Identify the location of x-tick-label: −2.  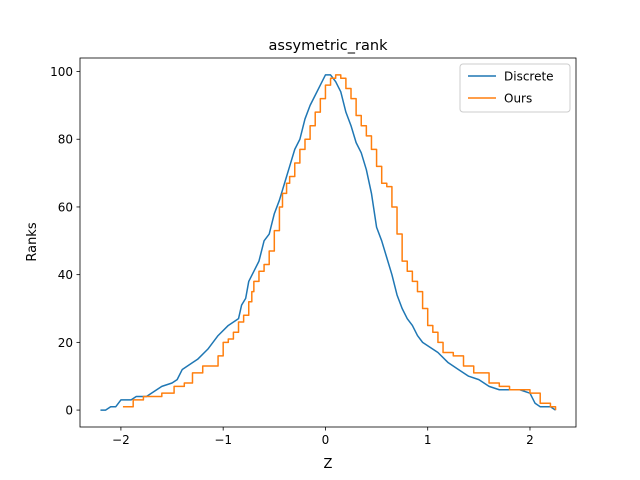
(121, 440).